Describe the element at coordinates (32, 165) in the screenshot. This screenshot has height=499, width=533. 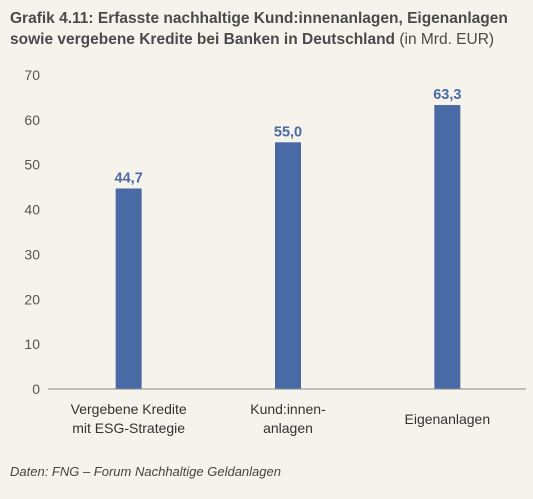
I see `y-tick-label: 50` at that location.